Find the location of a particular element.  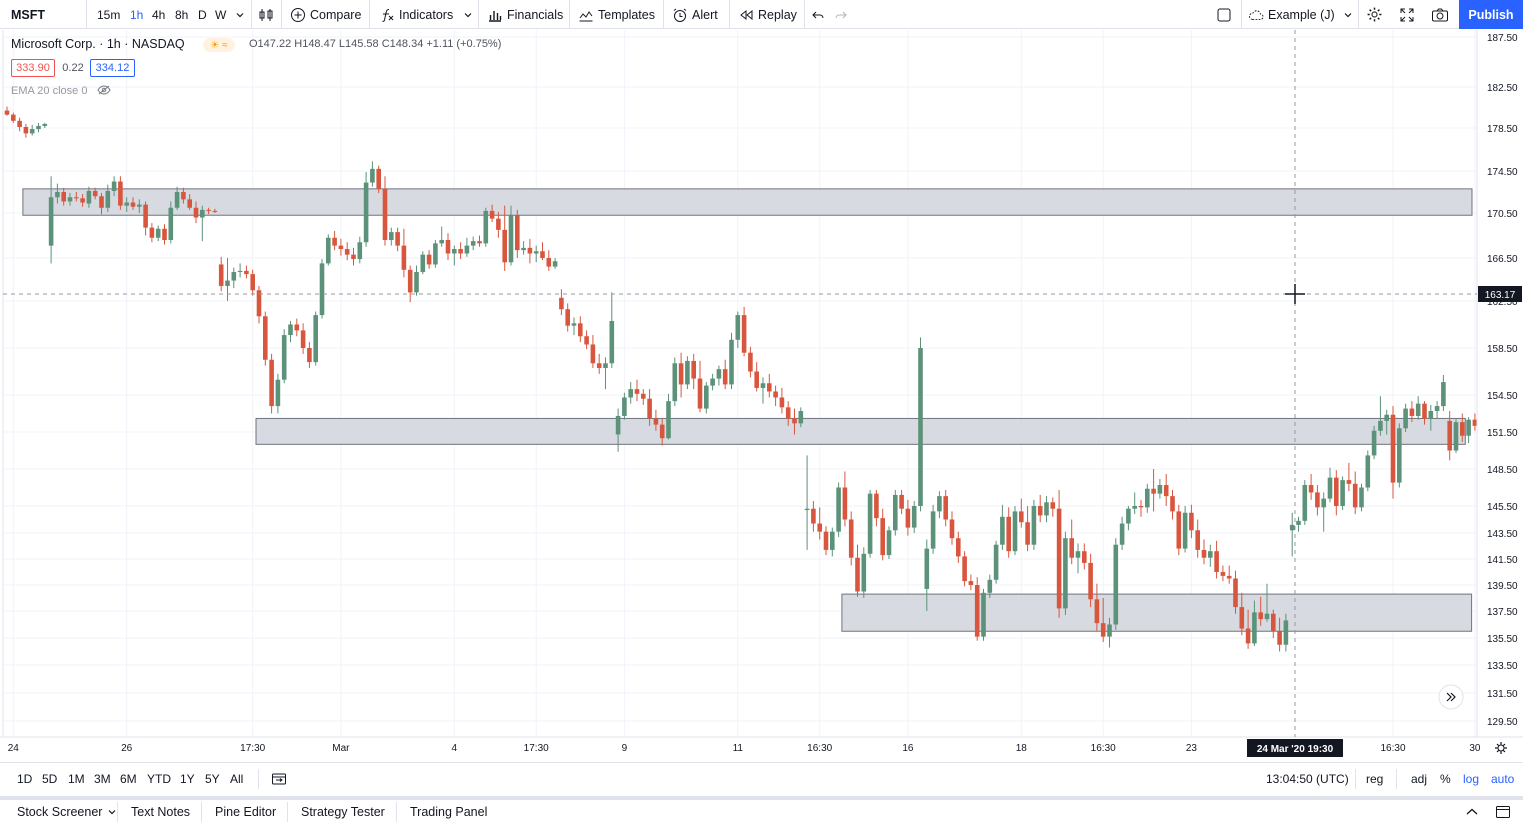

range-5y: 5Y is located at coordinates (212, 779).